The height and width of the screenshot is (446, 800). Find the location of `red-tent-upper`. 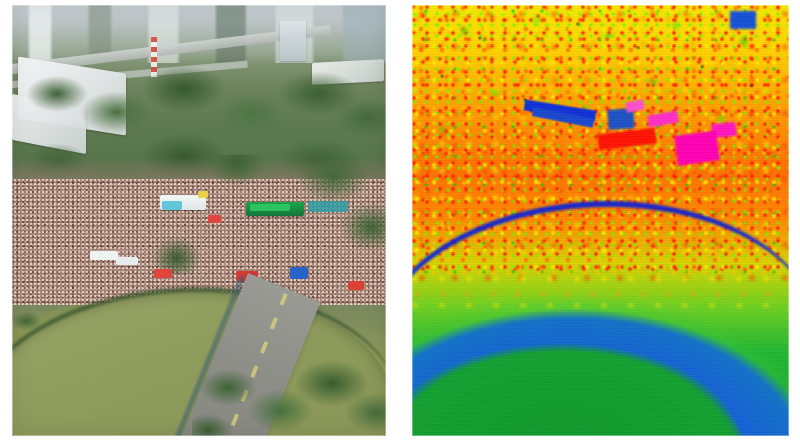

red-tent-upper is located at coordinates (214, 219).